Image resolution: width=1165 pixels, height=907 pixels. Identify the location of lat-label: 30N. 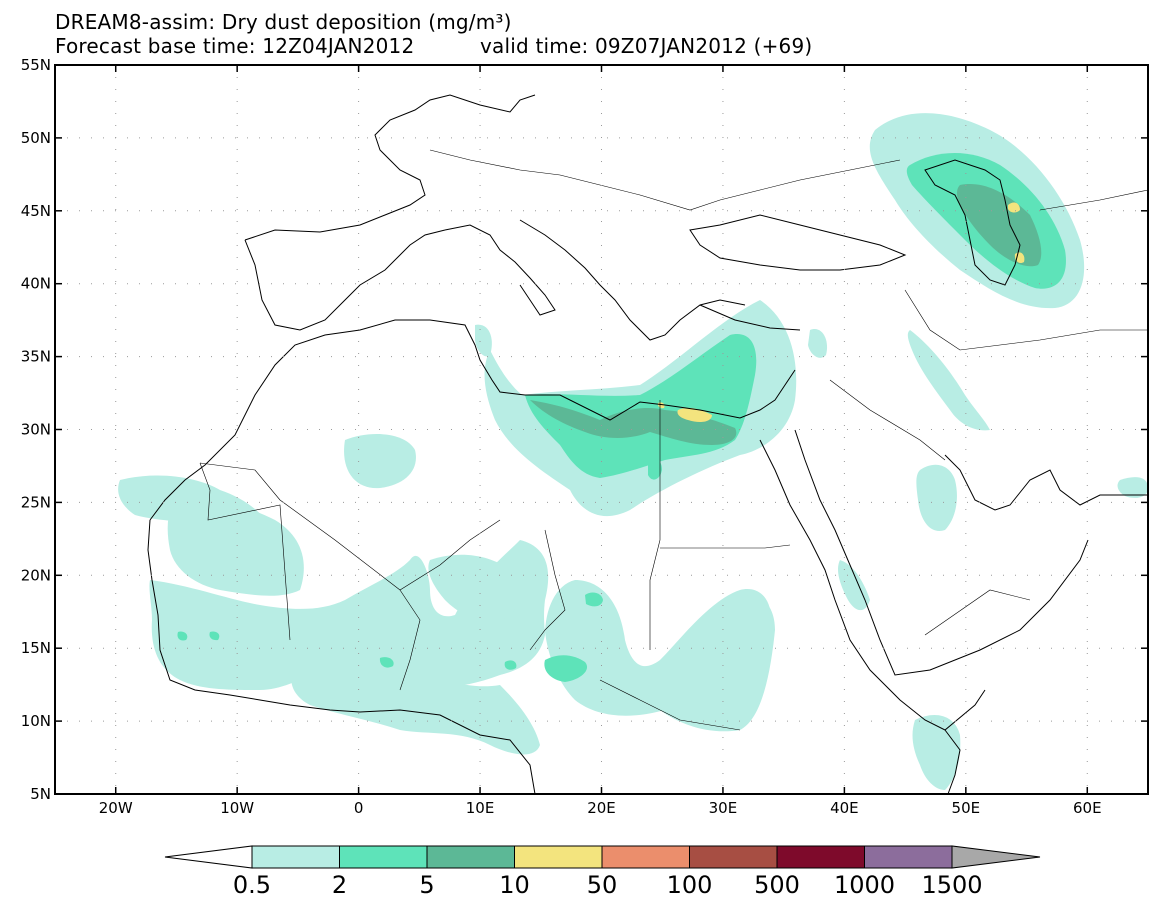
(36, 430).